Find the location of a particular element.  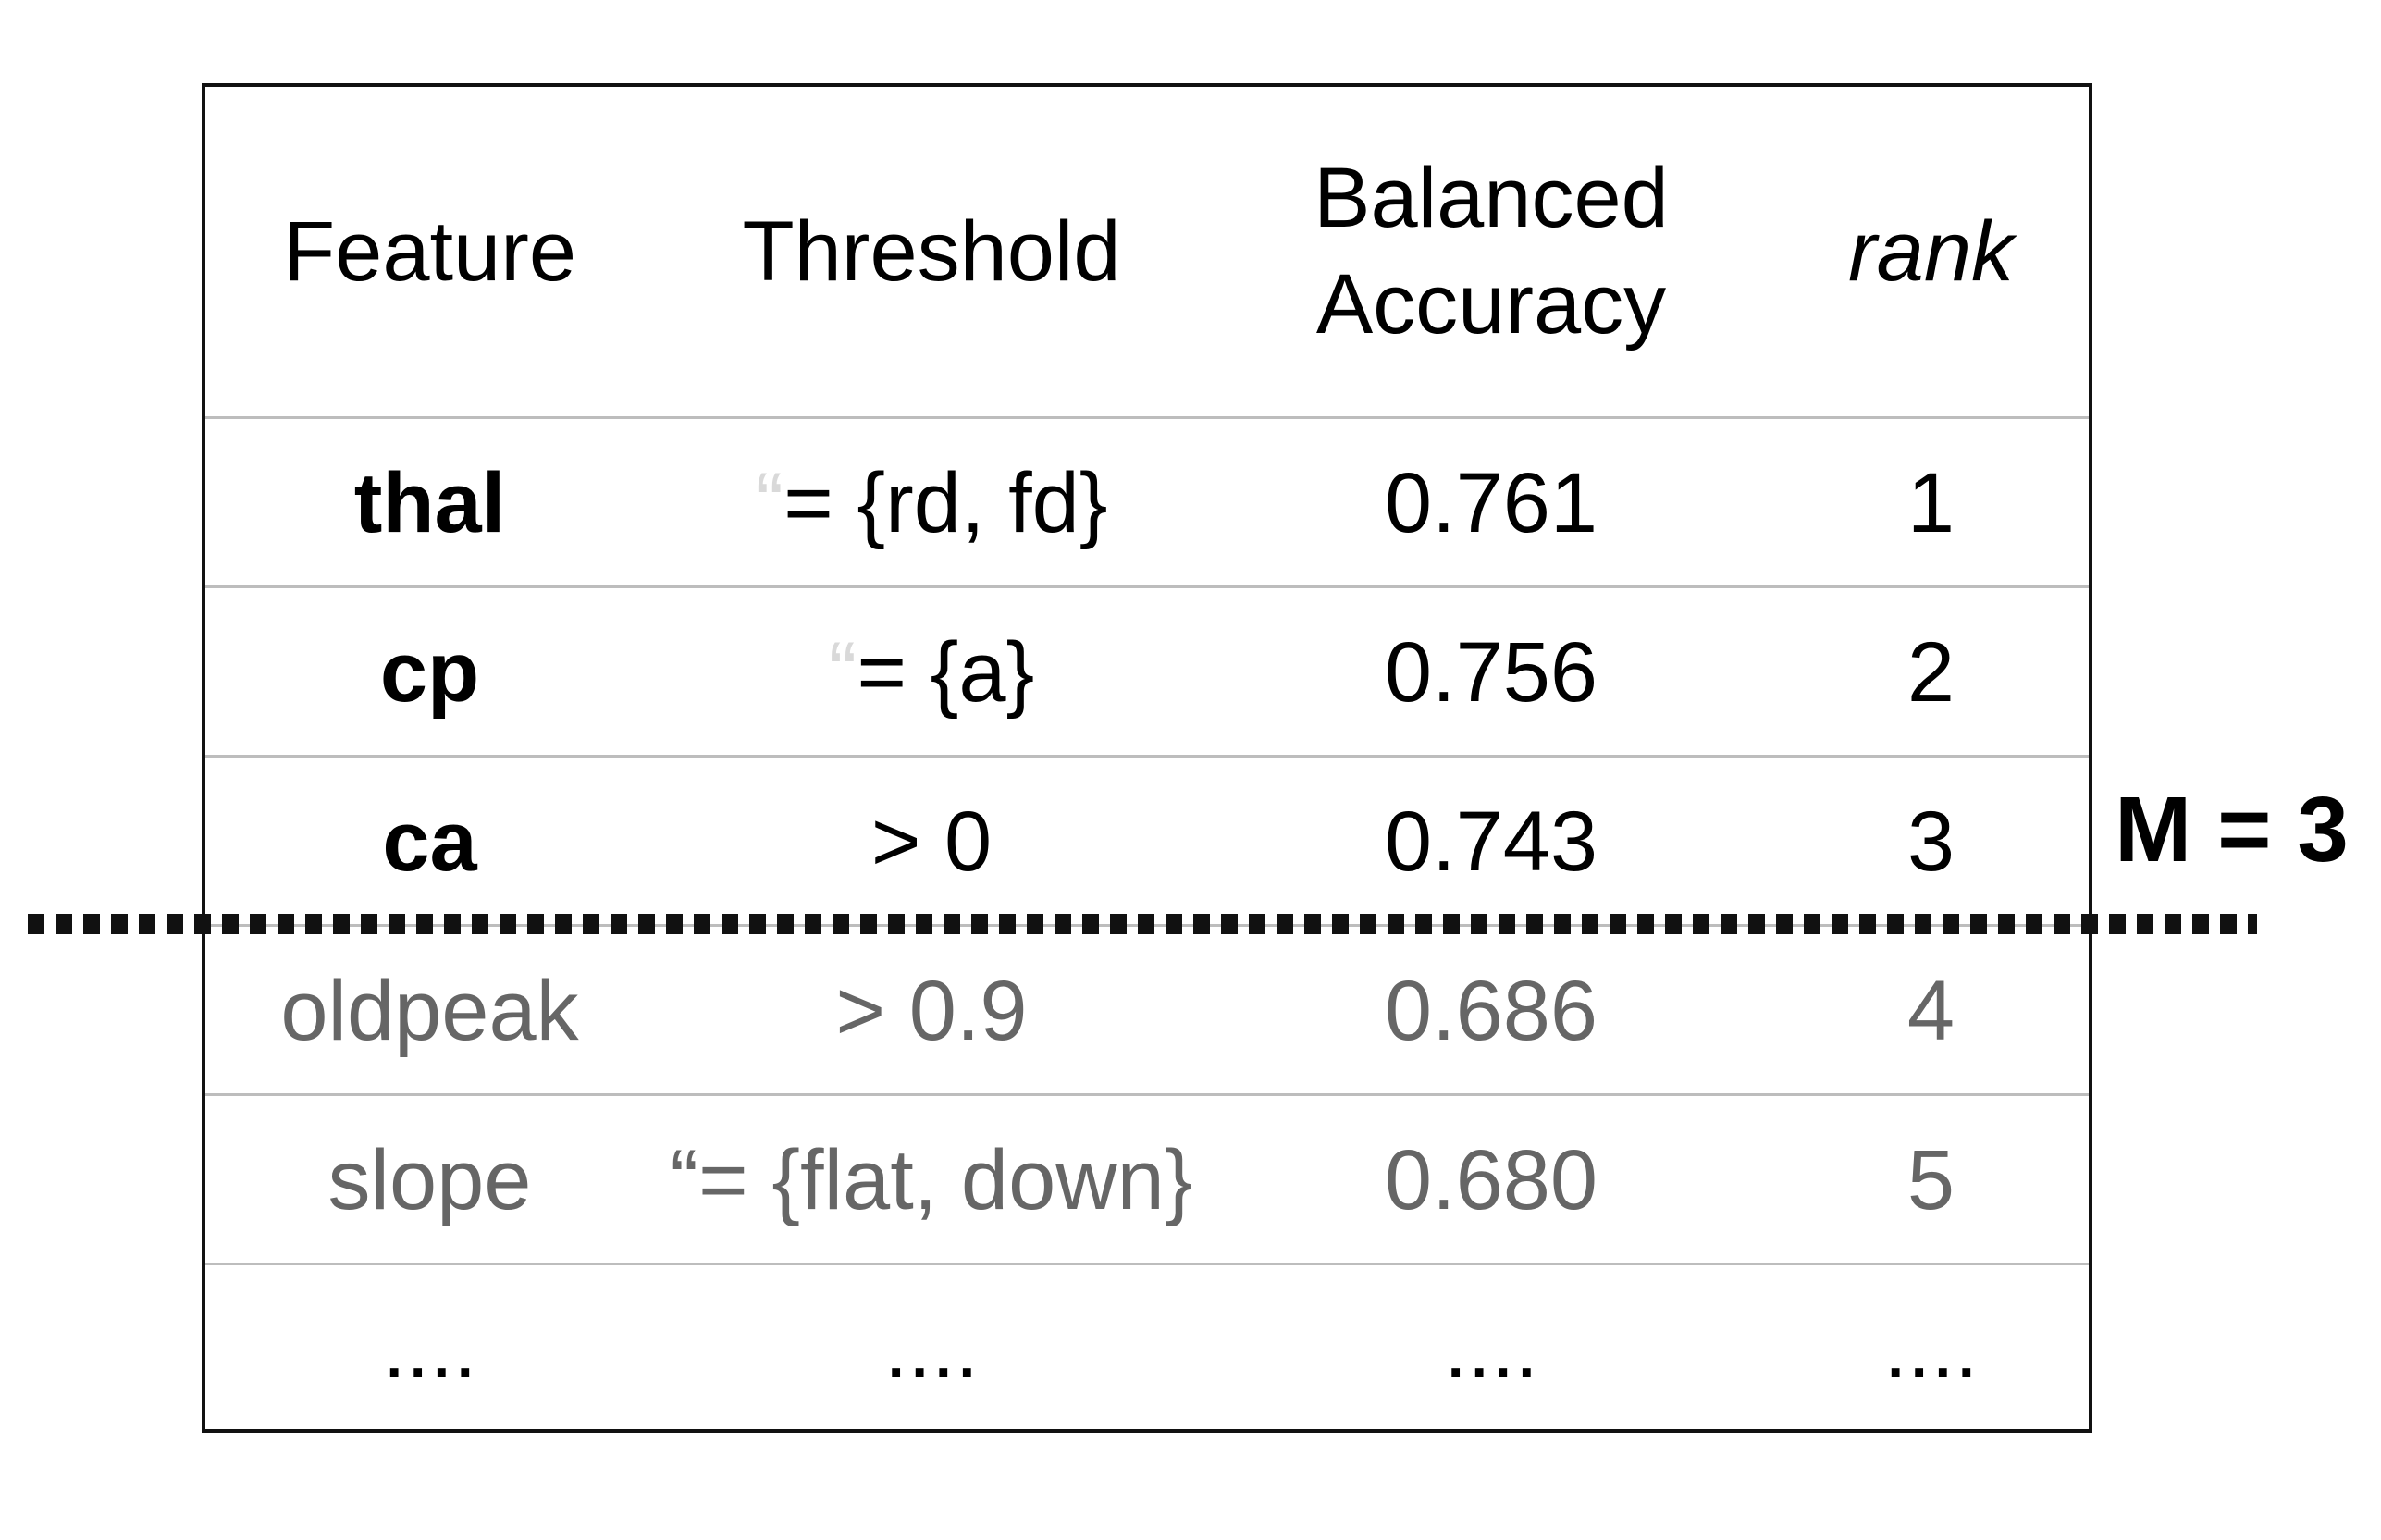

table-row: oldpeak > 0.9 0.686 4 is located at coordinates (1147, 1010).